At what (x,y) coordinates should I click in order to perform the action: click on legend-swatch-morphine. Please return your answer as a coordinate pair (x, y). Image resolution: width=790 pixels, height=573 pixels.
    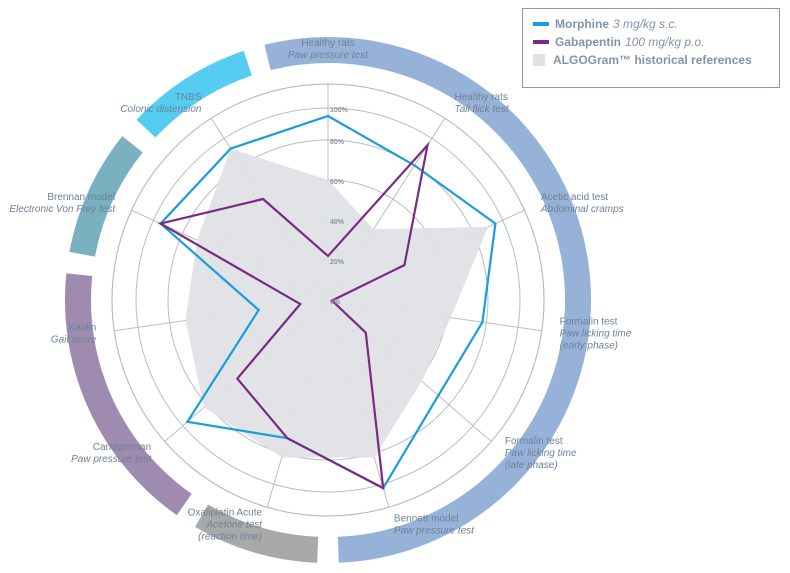
    Looking at the image, I should click on (541, 24).